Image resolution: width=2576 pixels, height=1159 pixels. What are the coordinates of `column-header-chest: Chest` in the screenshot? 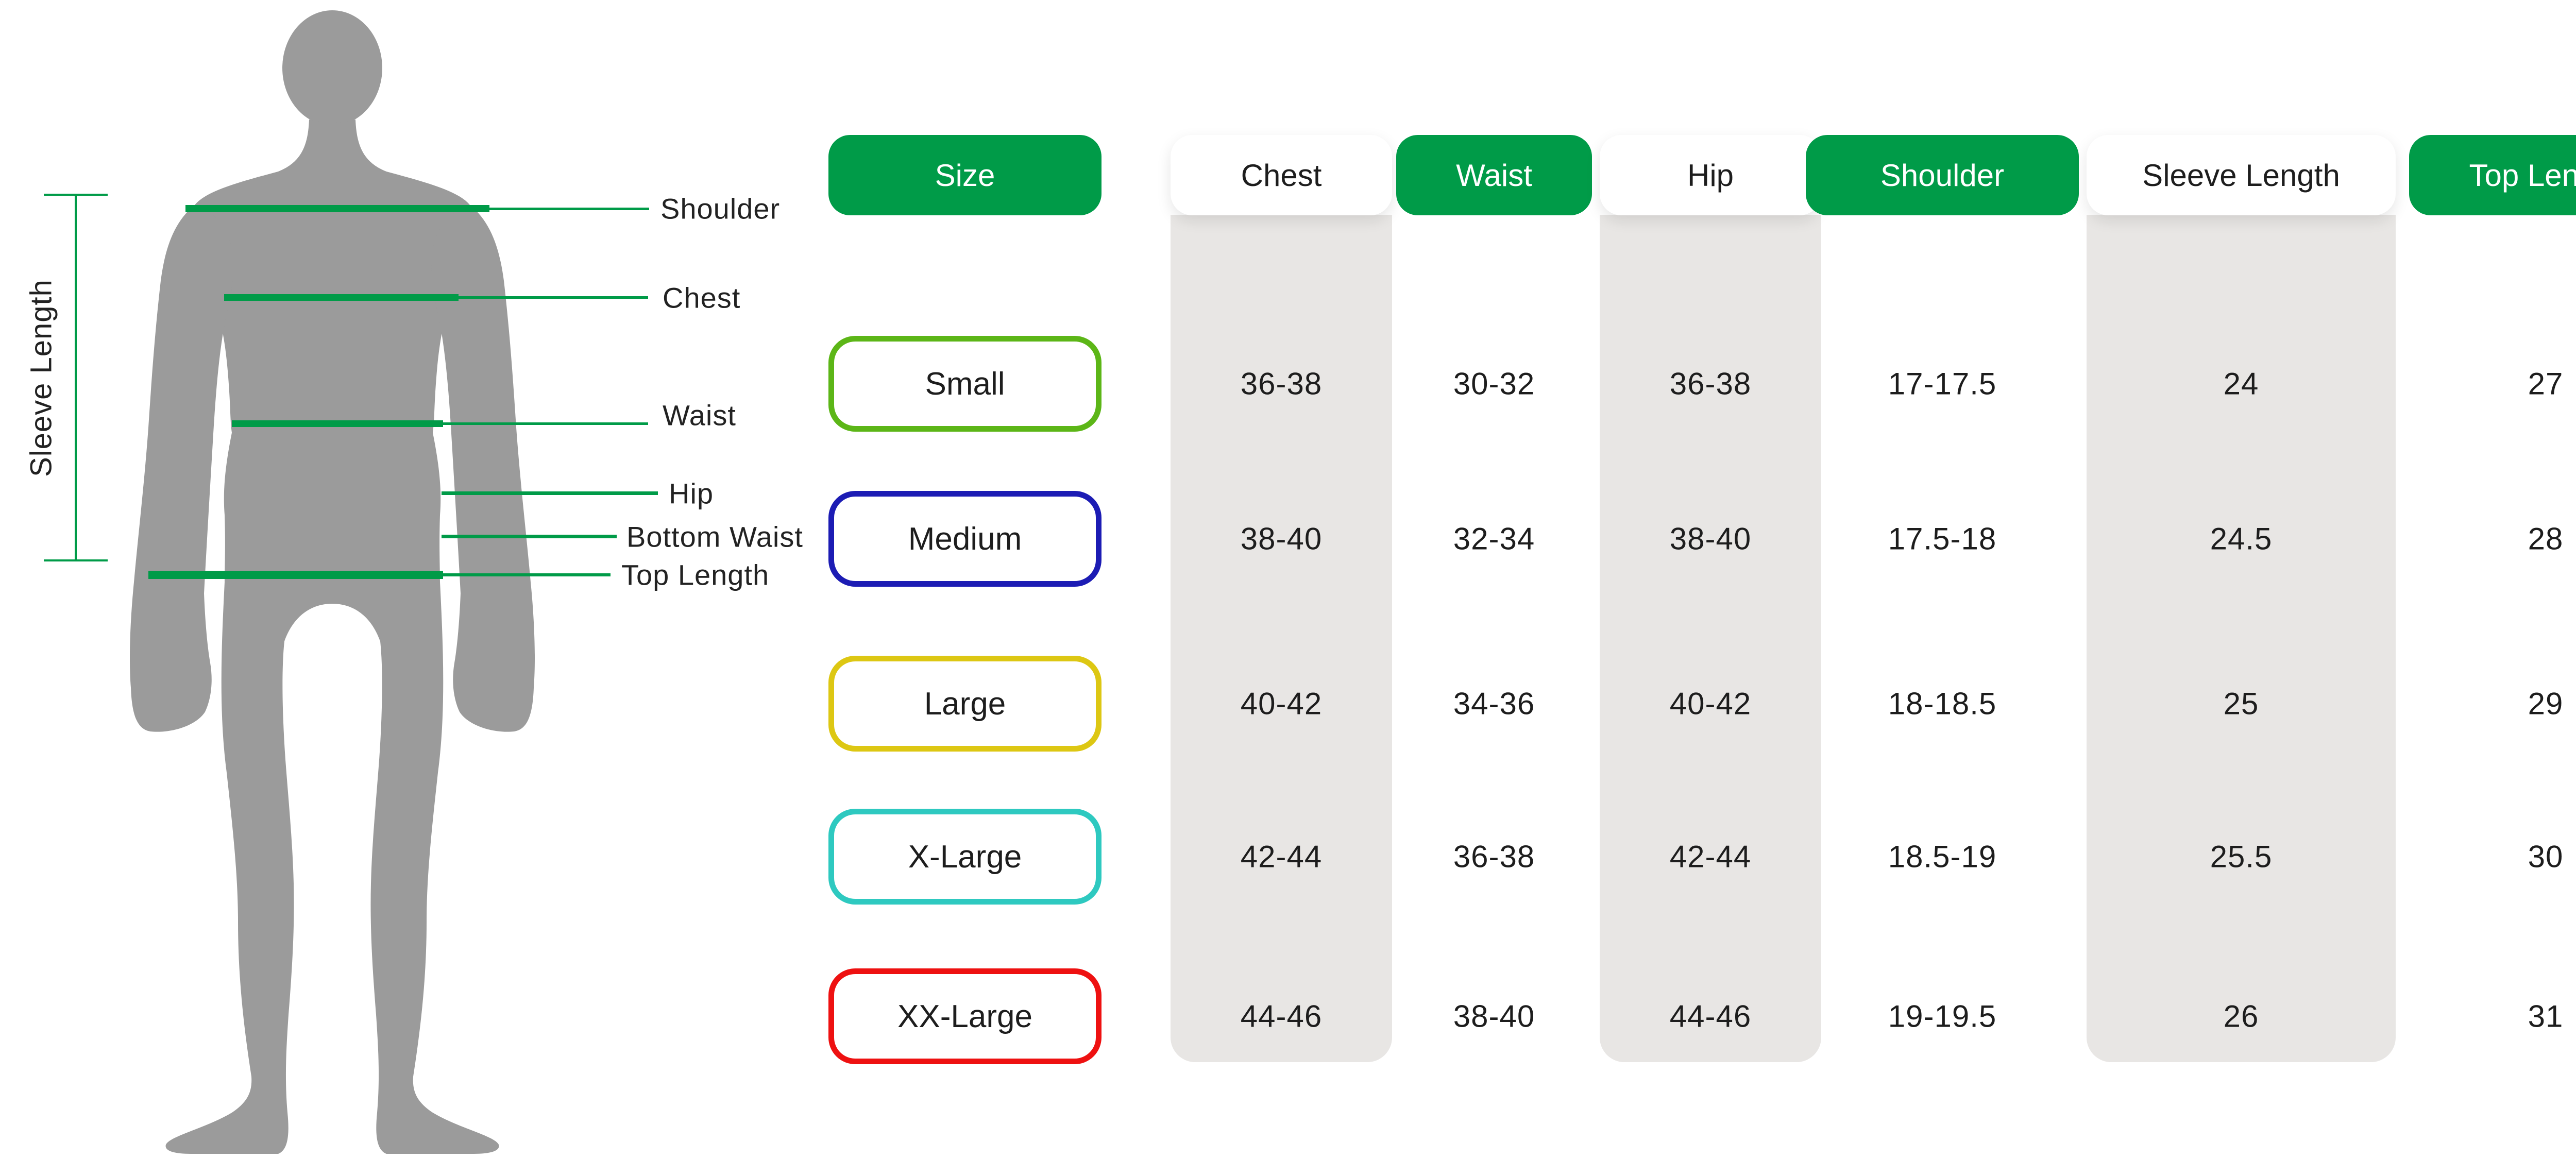 It's located at (1281, 175).